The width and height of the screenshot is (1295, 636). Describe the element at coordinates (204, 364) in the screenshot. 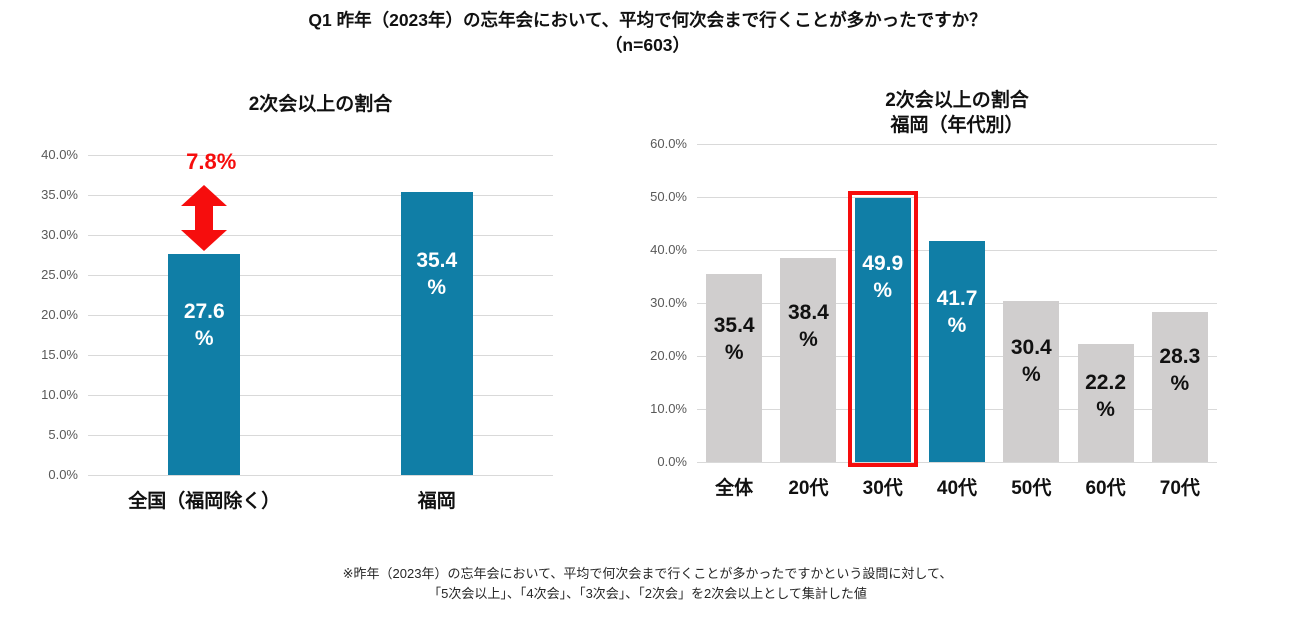

I see `bar-全国（福岡除く）` at that location.